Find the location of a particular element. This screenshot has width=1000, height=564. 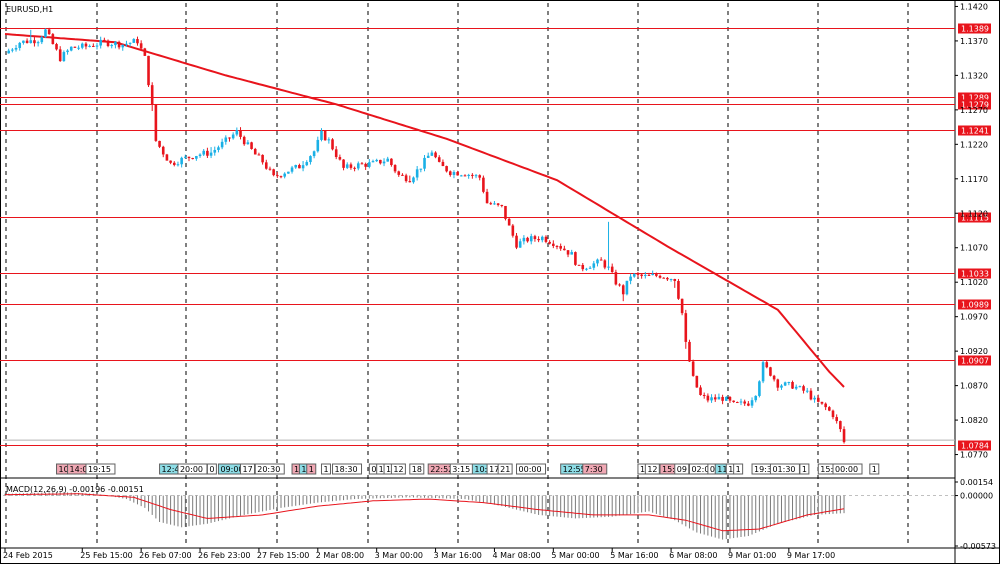

event-marker: 20:00 is located at coordinates (192, 469).